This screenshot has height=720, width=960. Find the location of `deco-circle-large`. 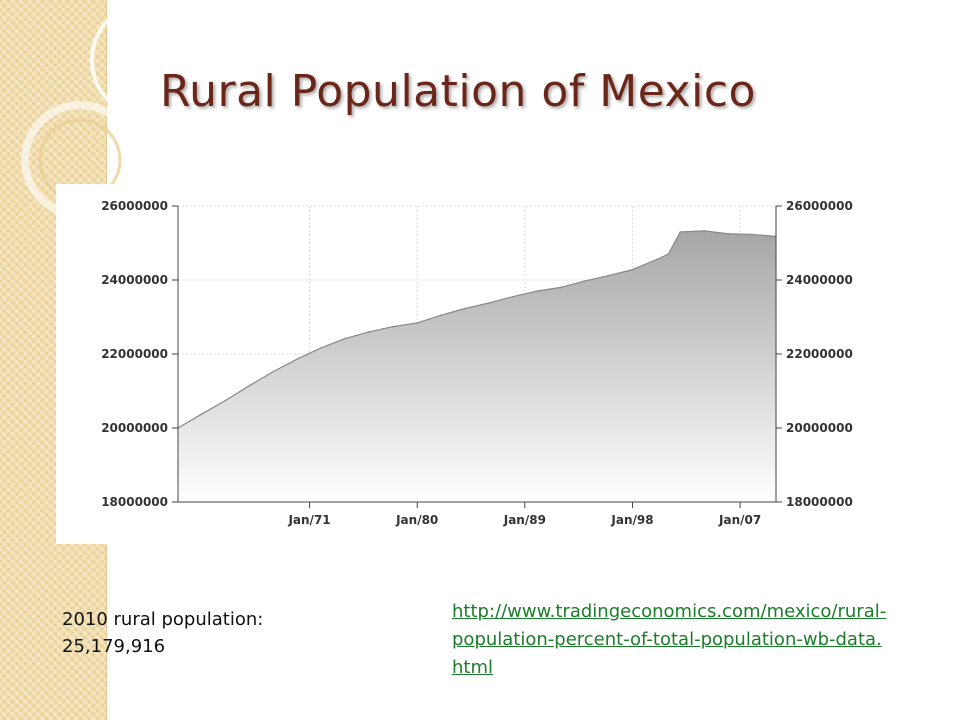

deco-circle-large is located at coordinates (150, 60).